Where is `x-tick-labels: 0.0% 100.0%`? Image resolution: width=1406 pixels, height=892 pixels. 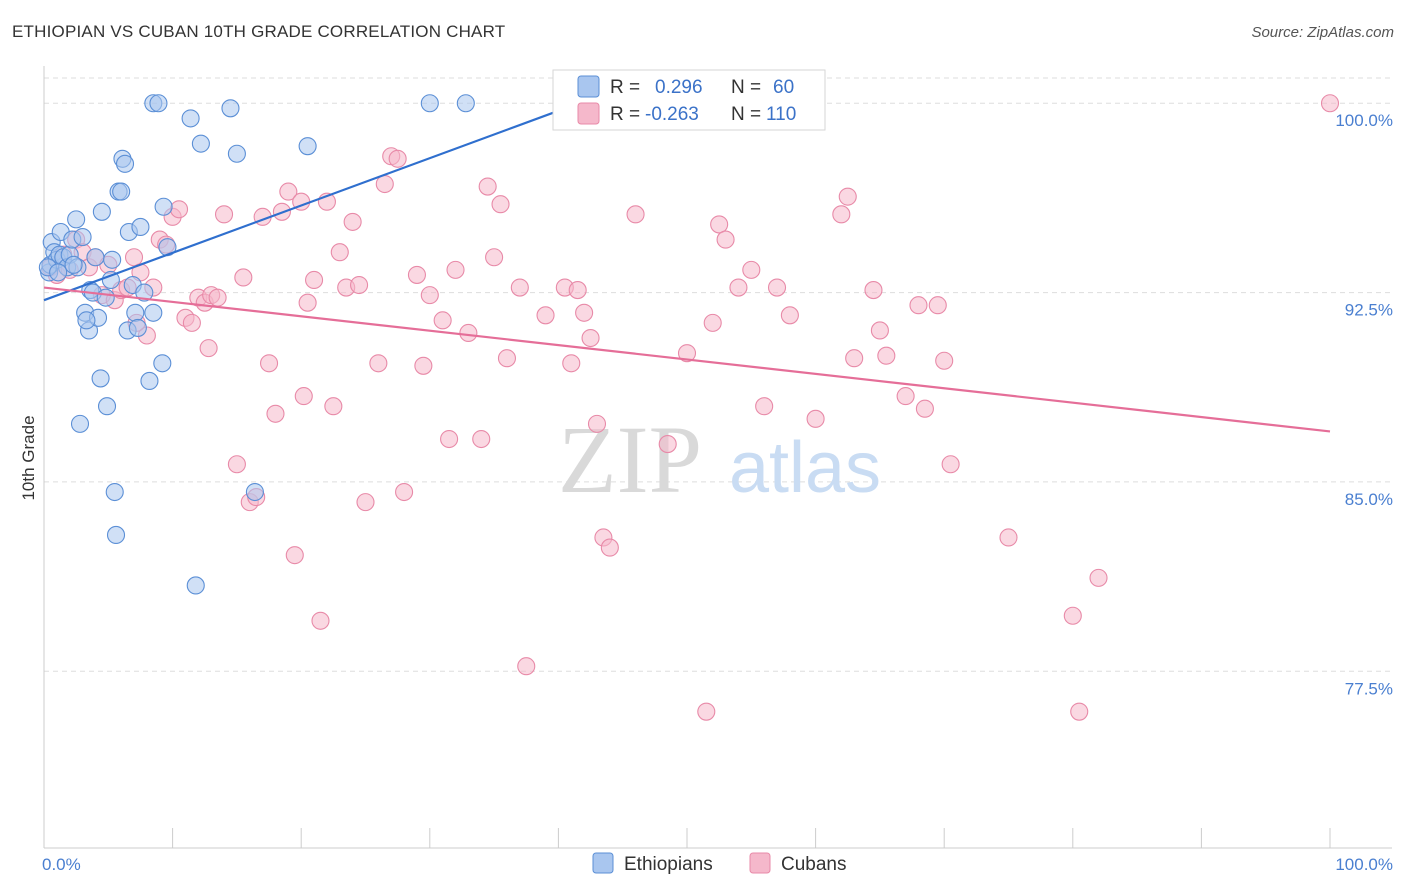 x-tick-labels: 0.0% 100.0% is located at coordinates (717, 864).